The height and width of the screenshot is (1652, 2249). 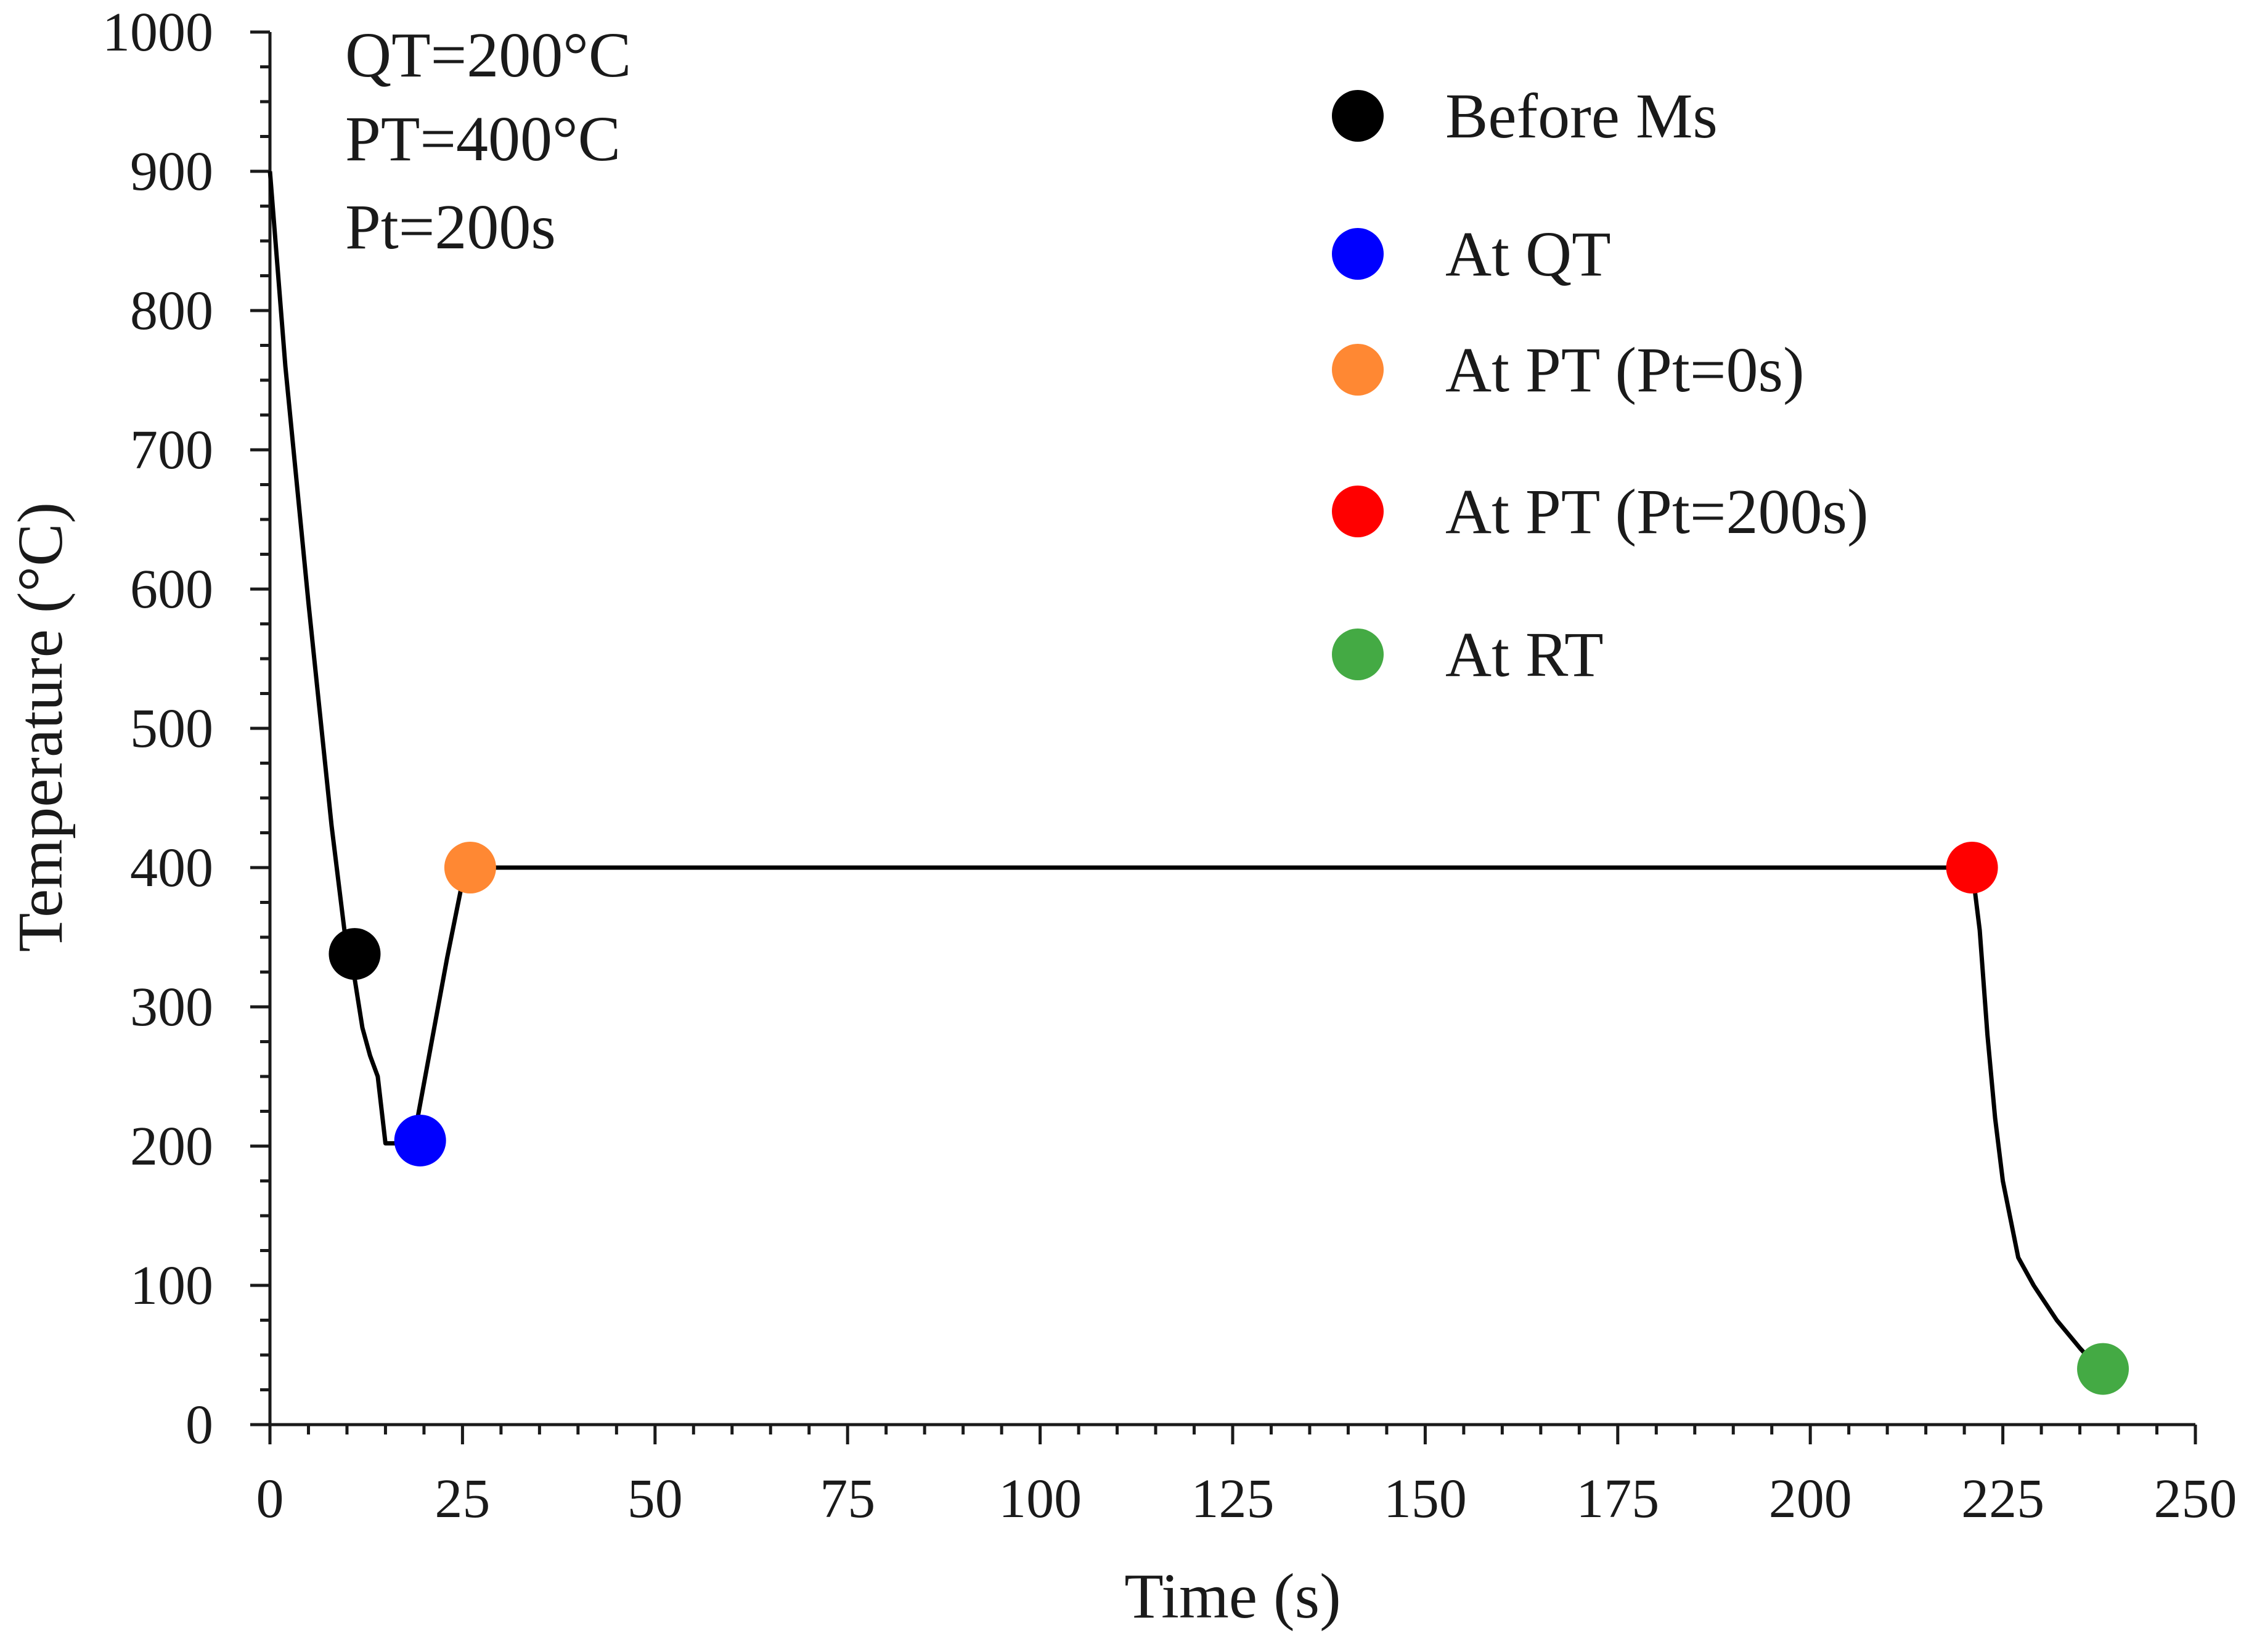 What do you see at coordinates (1810, 1498) in the screenshot?
I see `x-tick-label: 200` at bounding box center [1810, 1498].